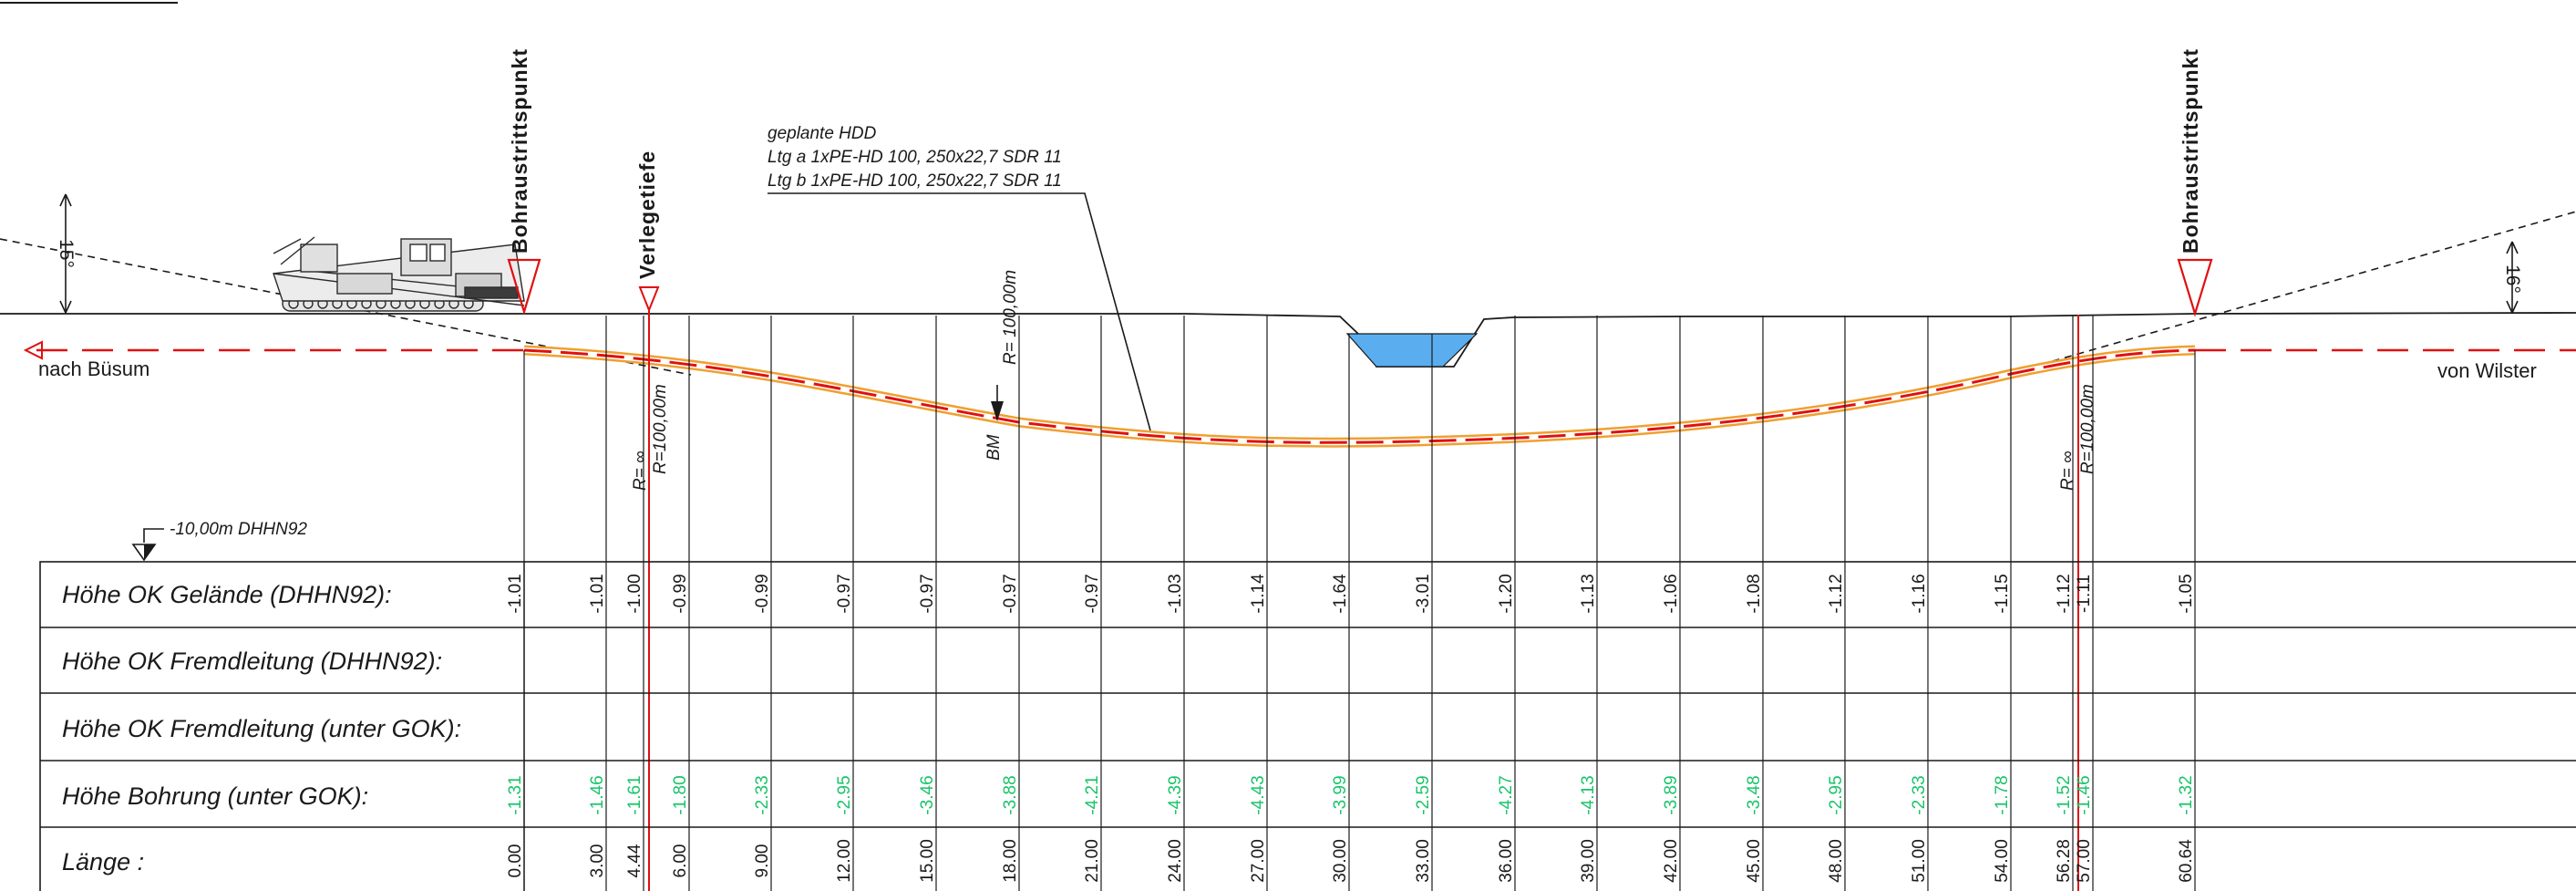  Describe the element at coordinates (997, 411) in the screenshot. I see `radius-arrowhead-mid` at that location.